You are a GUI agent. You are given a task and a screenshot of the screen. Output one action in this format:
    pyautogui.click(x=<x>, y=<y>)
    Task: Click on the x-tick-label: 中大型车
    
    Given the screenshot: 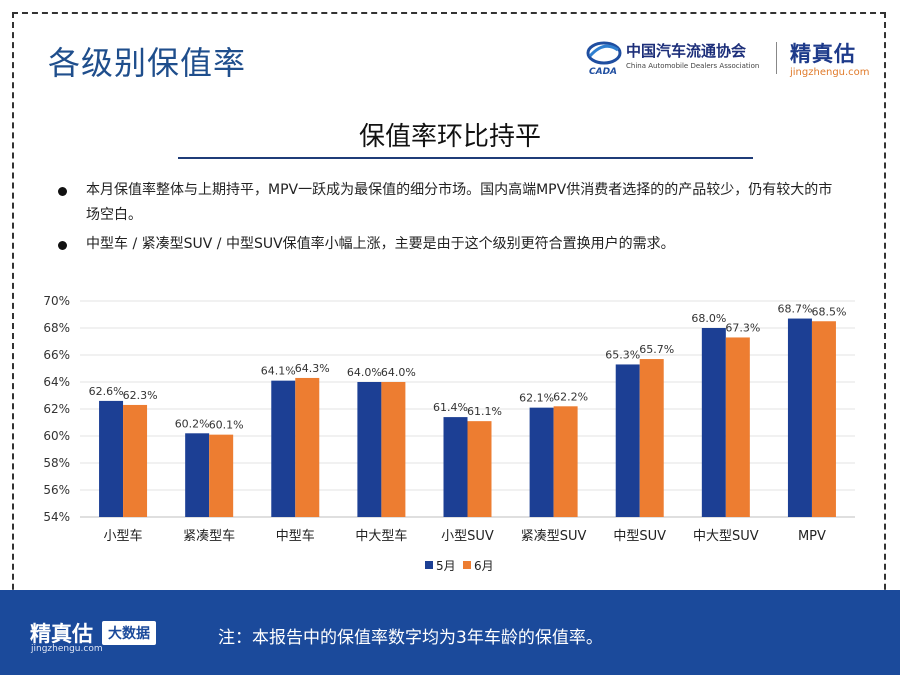 What is the action you would take?
    pyautogui.click(x=381, y=536)
    